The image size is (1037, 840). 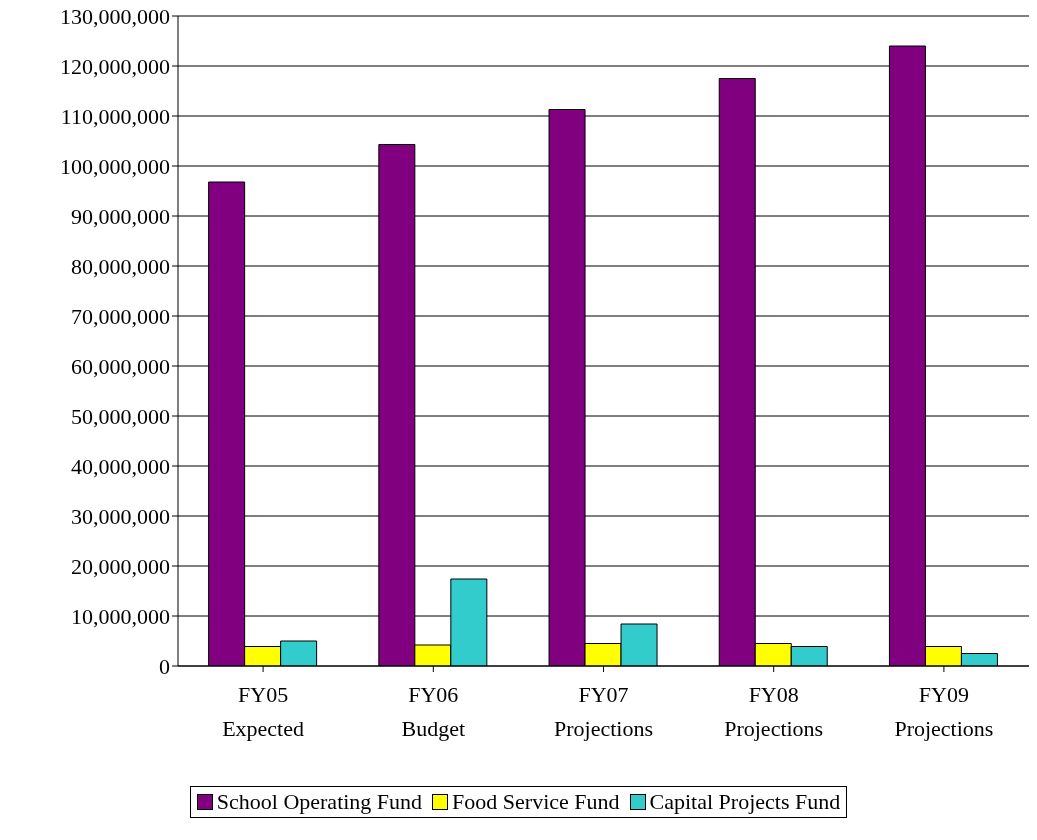 What do you see at coordinates (744, 802) in the screenshot?
I see `legend-label: Capital Projects Fund` at bounding box center [744, 802].